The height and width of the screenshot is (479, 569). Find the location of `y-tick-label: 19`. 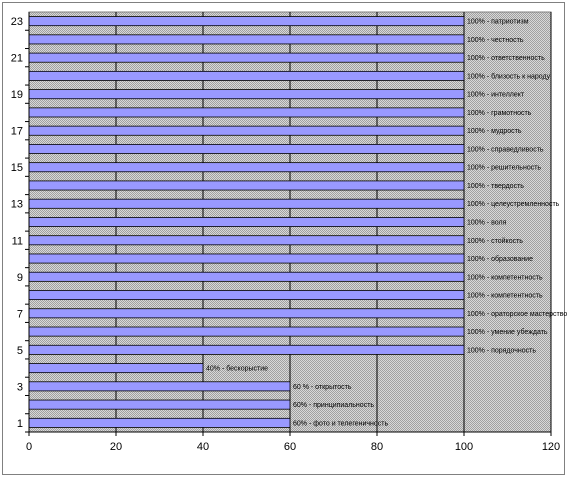

y-tick-label: 19 is located at coordinates (17, 95).